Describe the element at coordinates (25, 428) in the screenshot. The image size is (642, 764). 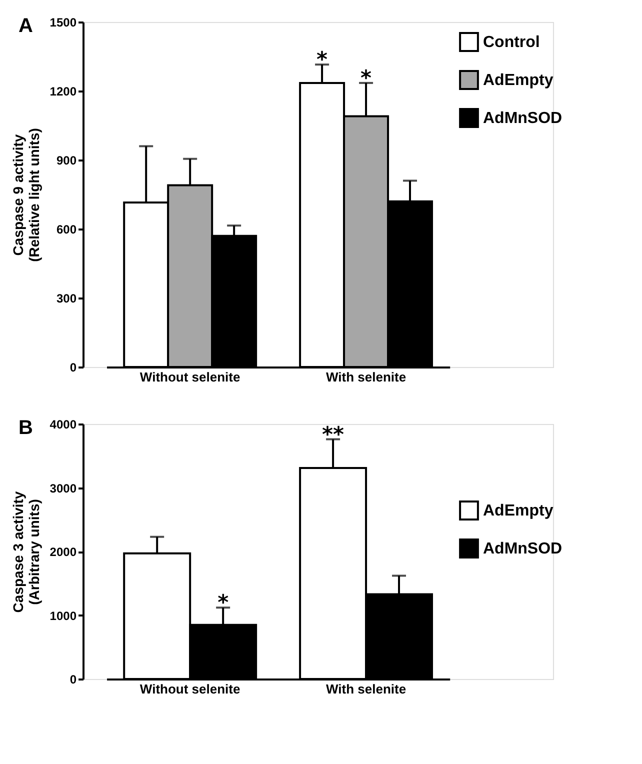
I see `chart-title: B` at that location.